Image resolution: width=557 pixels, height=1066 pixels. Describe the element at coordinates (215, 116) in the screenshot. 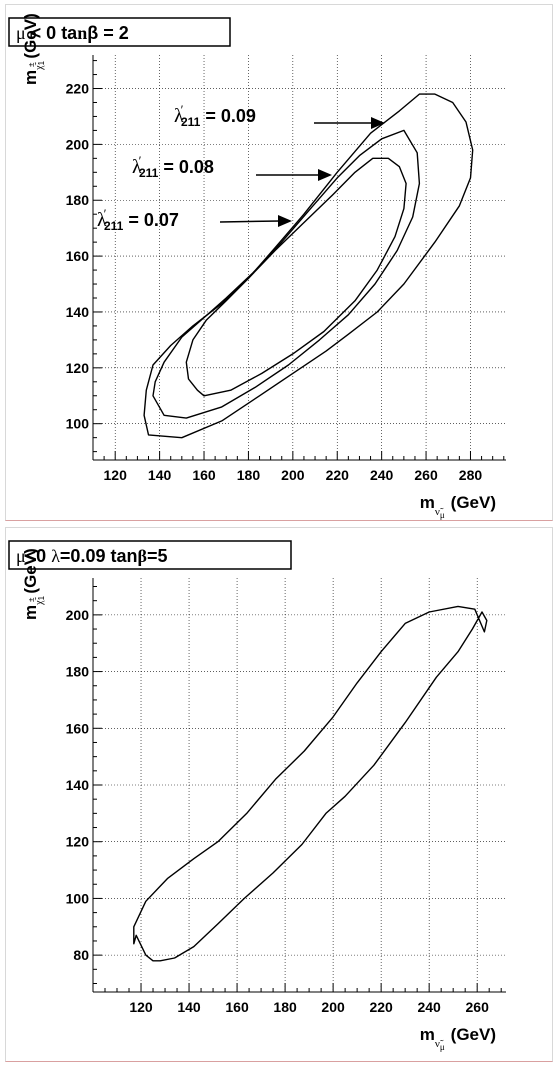

I see `annotation-label: λ′ 211 = 0.09` at that location.